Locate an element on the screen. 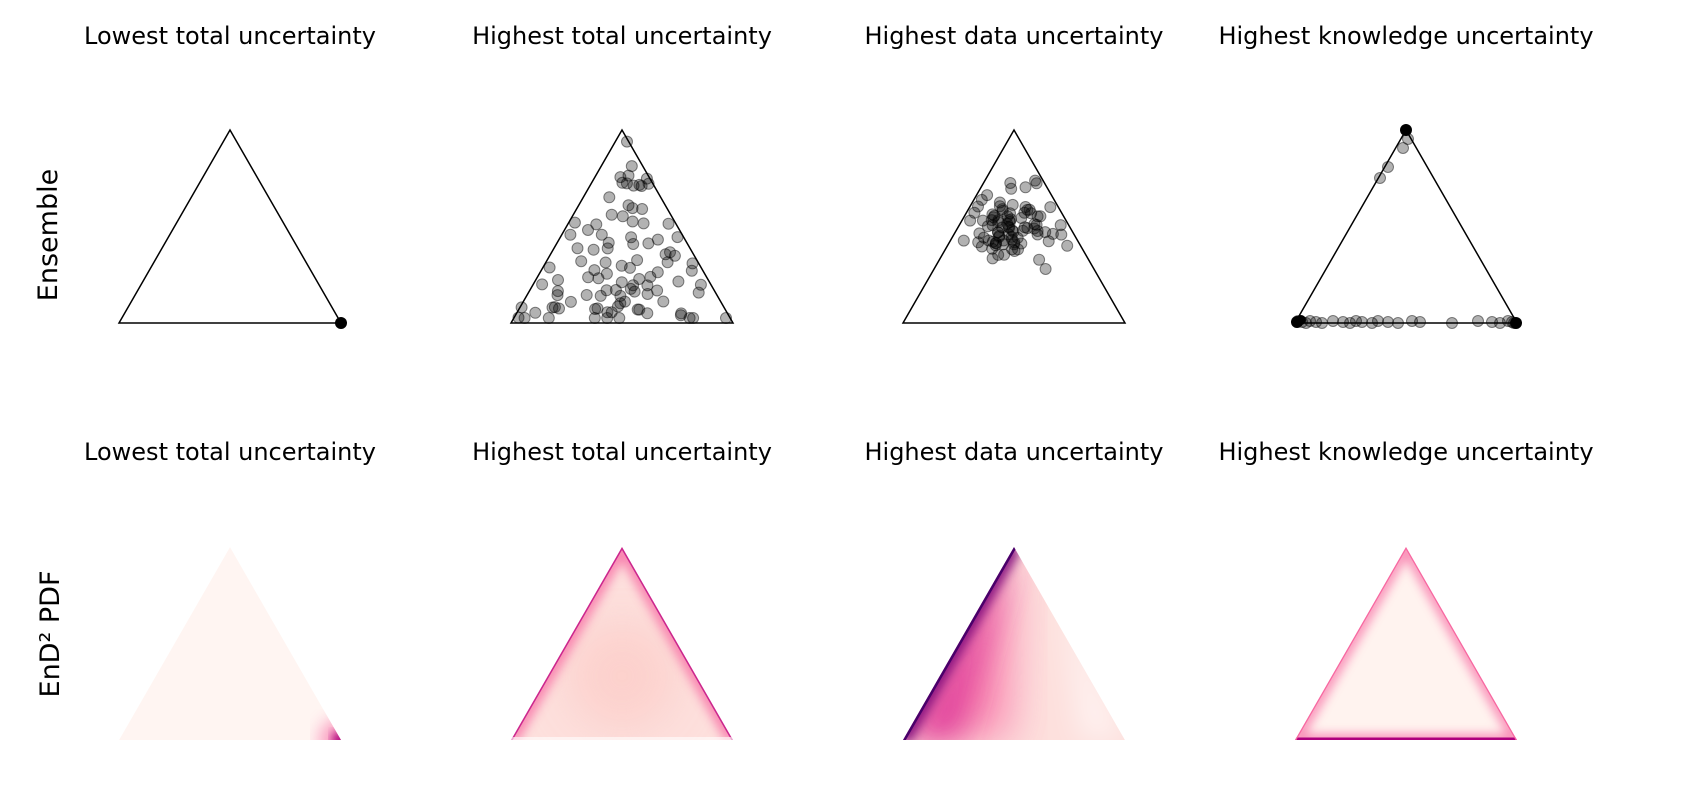  panel-title-ens-4: Highest knowledge uncertainty is located at coordinates (1405, 36).